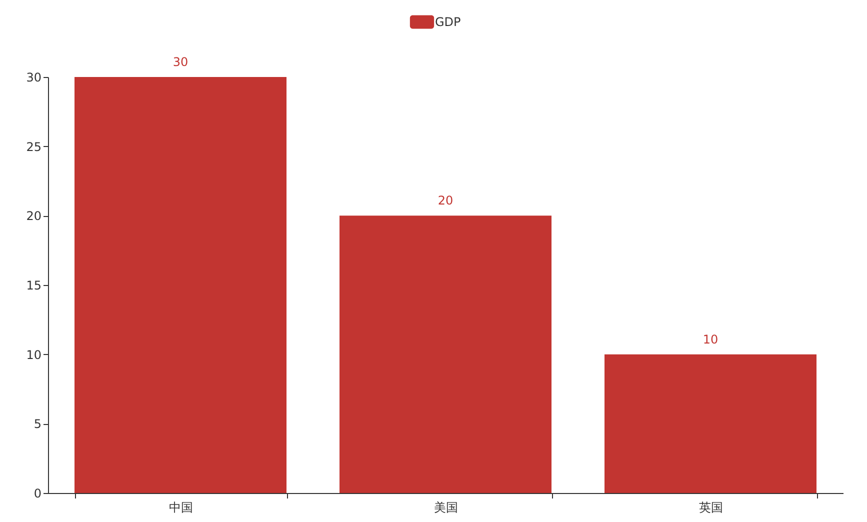  Describe the element at coordinates (34, 285) in the screenshot. I see `y-tick-label: 15` at that location.